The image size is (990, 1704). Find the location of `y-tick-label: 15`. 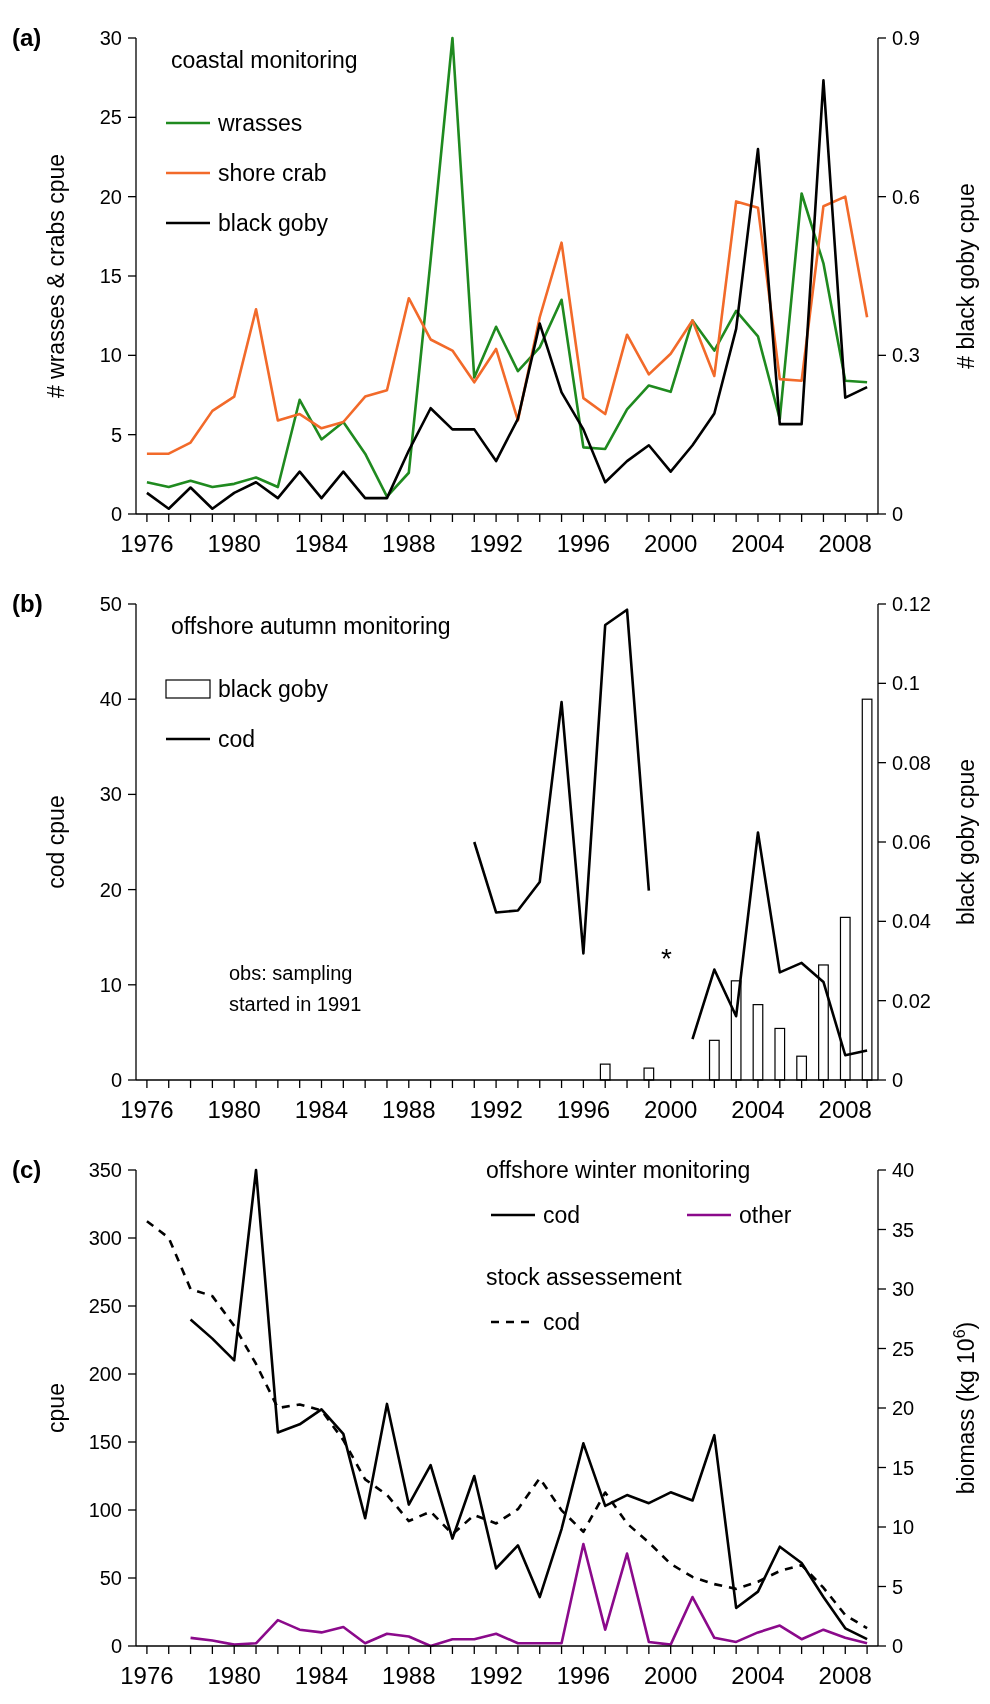

y-tick-label: 15 is located at coordinates (110, 276).